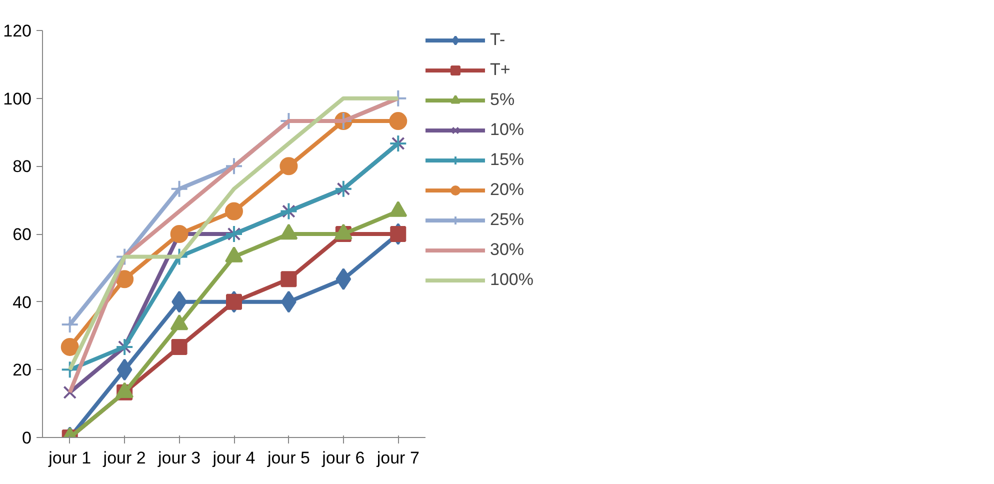 The height and width of the screenshot is (484, 994). What do you see at coordinates (503, 100) in the screenshot?
I see `legend-label: 5%` at bounding box center [503, 100].